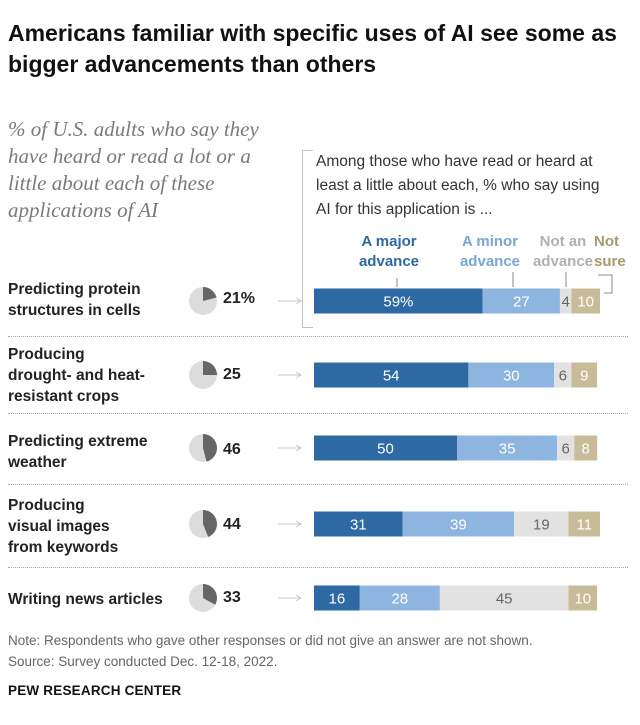 The width and height of the screenshot is (640, 725). I want to click on bar-not-news, so click(504, 598).